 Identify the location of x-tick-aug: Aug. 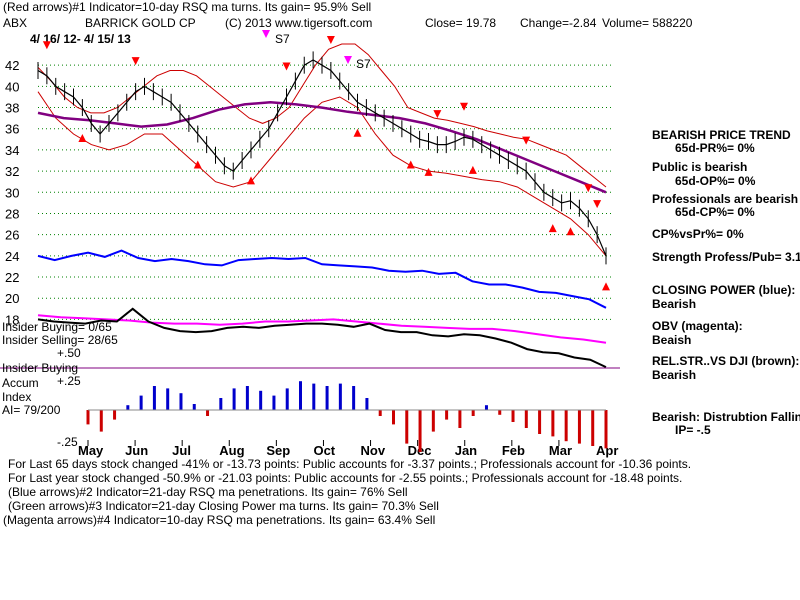
(231, 450).